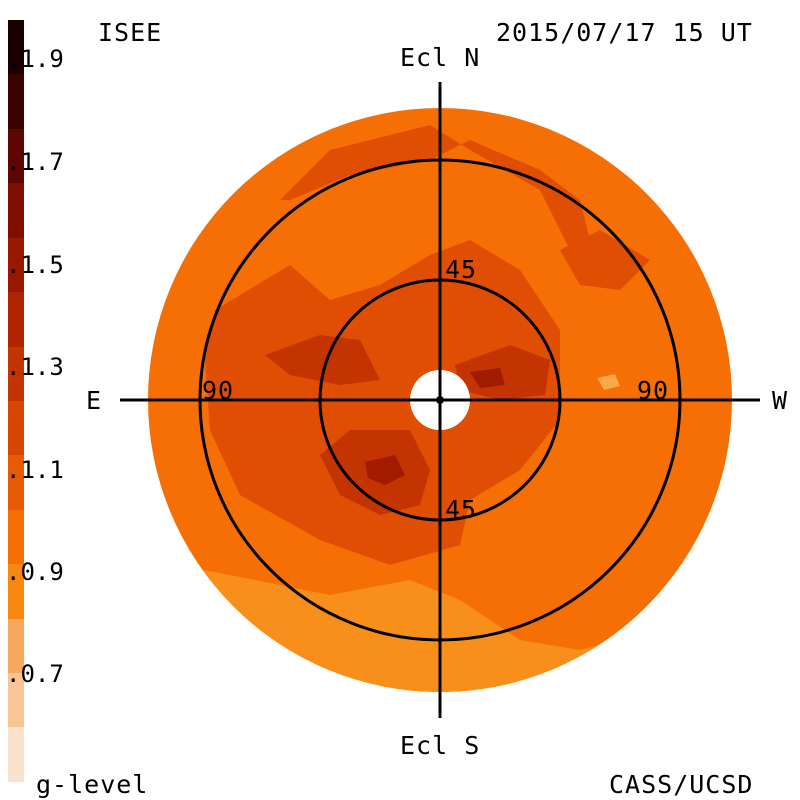  What do you see at coordinates (35, 367) in the screenshot?
I see `colorbar-tick: .1.3` at bounding box center [35, 367].